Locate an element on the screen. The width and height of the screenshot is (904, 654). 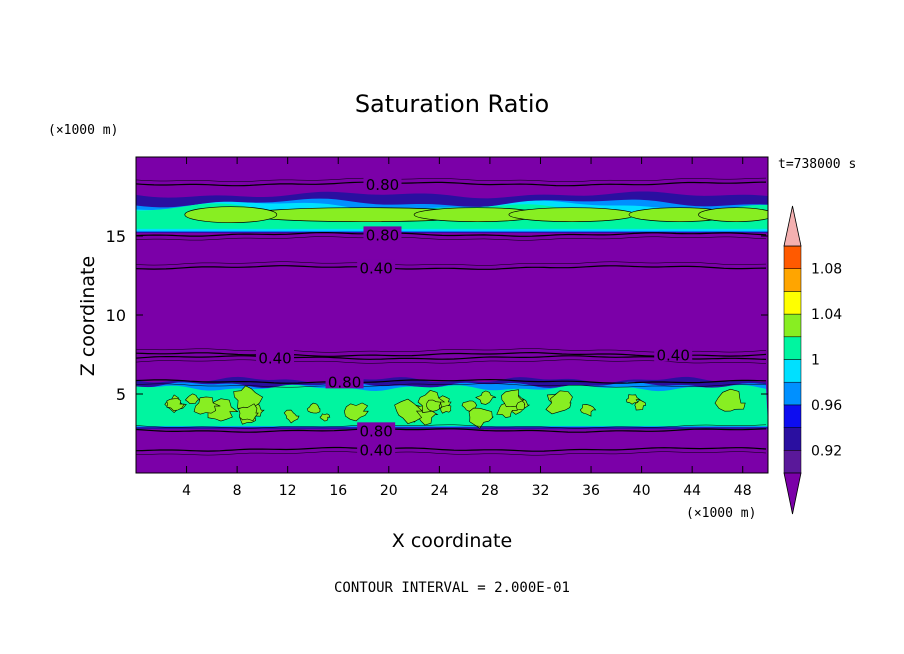
x-tick-label: 40 is located at coordinates (642, 491).